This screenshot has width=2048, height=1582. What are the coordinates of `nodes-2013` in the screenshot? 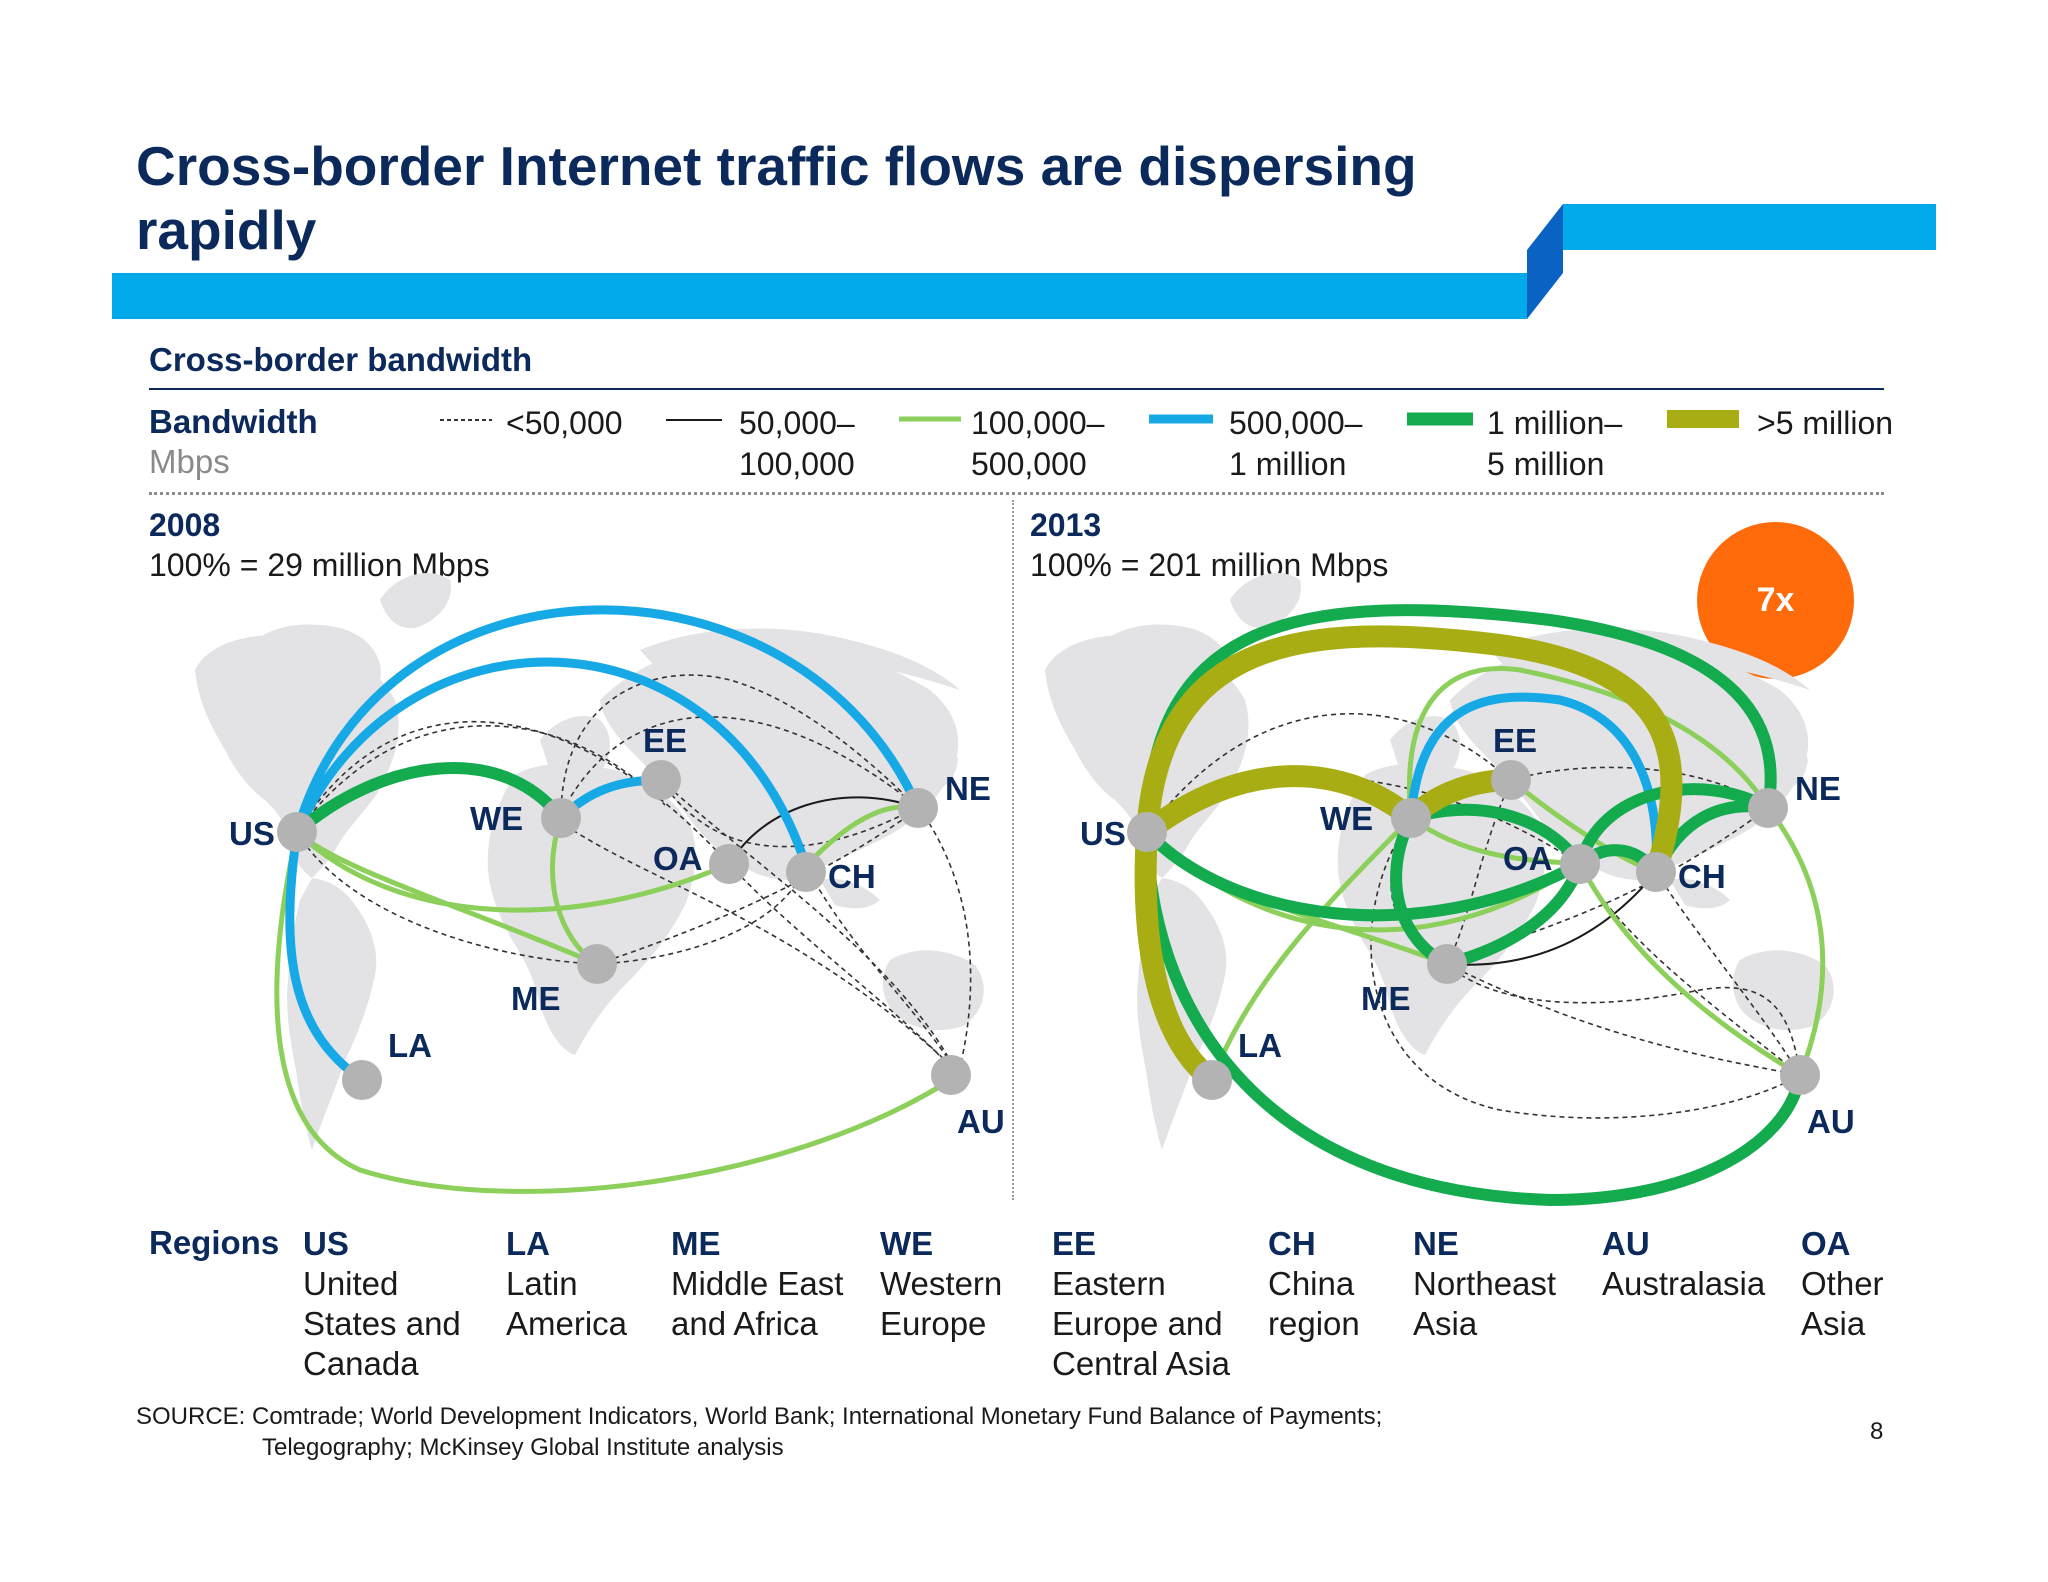 It's located at (1473, 930).